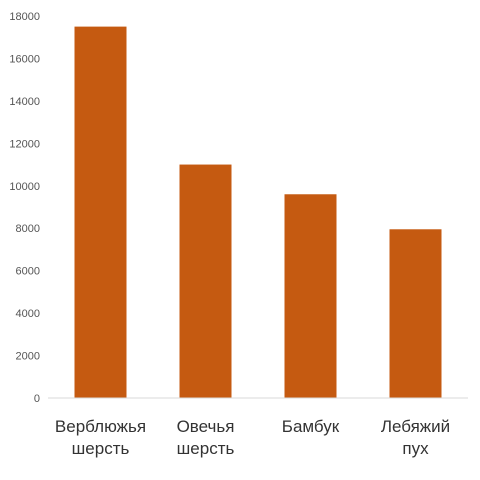 Image resolution: width=480 pixels, height=480 pixels. What do you see at coordinates (100, 437) in the screenshot?
I see `category-label: Верблюжья шерсть` at bounding box center [100, 437].